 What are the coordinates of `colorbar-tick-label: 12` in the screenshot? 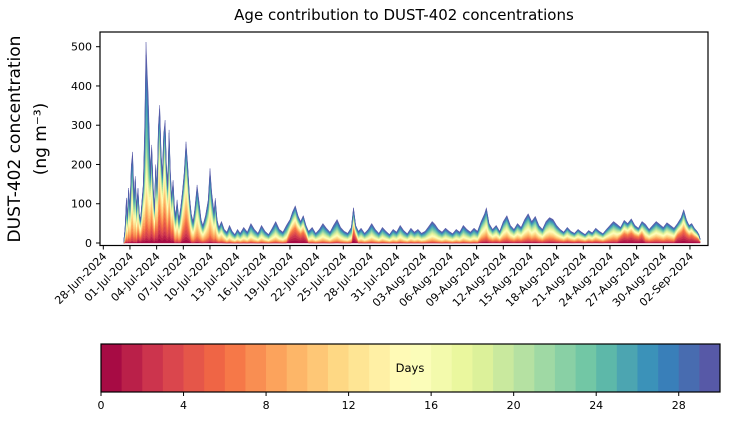 It's located at (349, 405).